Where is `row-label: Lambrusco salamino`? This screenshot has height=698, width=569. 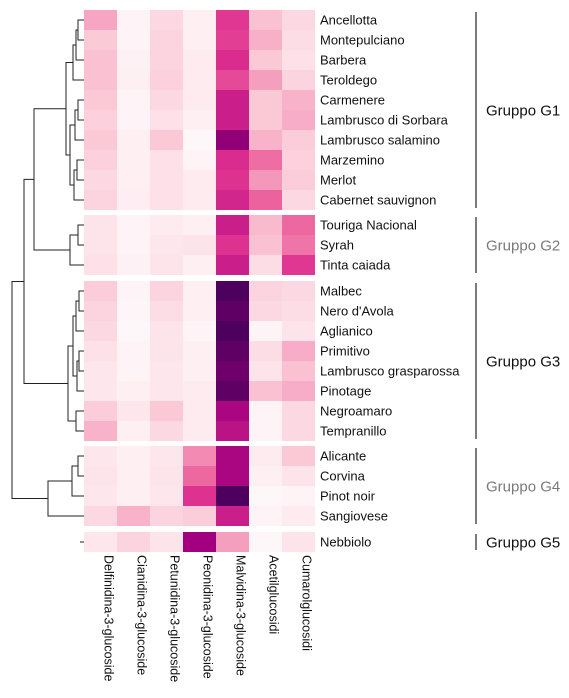 row-label: Lambrusco salamino is located at coordinates (380, 140).